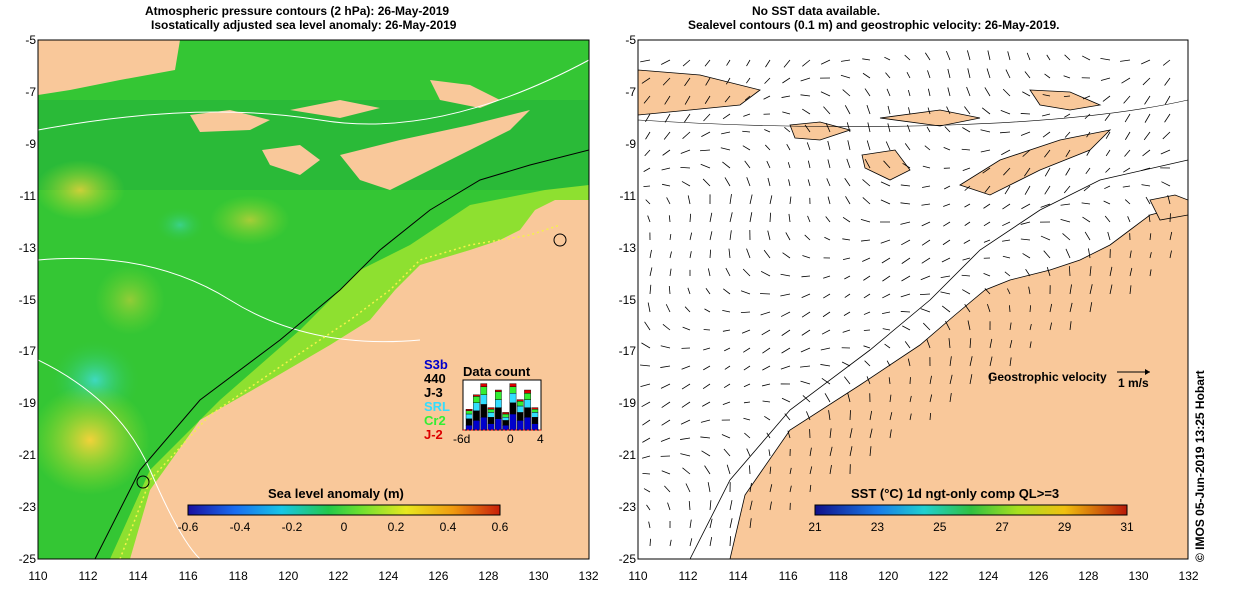 The image size is (1250, 590). What do you see at coordinates (88, 576) in the screenshot?
I see `x-tick-label: 112` at bounding box center [88, 576].